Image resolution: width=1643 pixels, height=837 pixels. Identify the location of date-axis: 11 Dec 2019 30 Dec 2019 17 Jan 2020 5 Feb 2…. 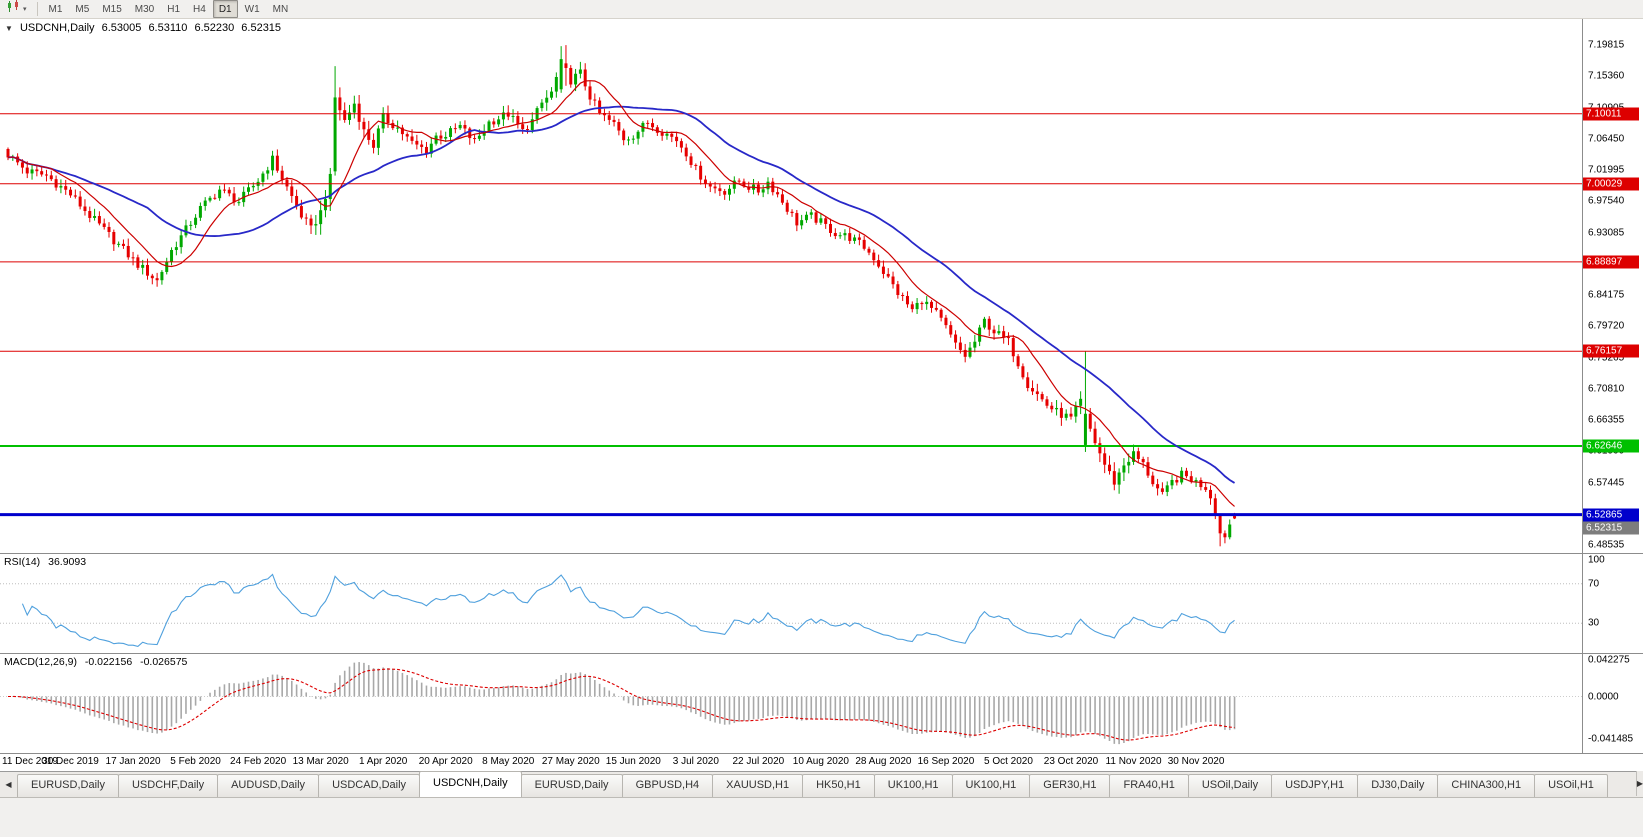
(821, 763).